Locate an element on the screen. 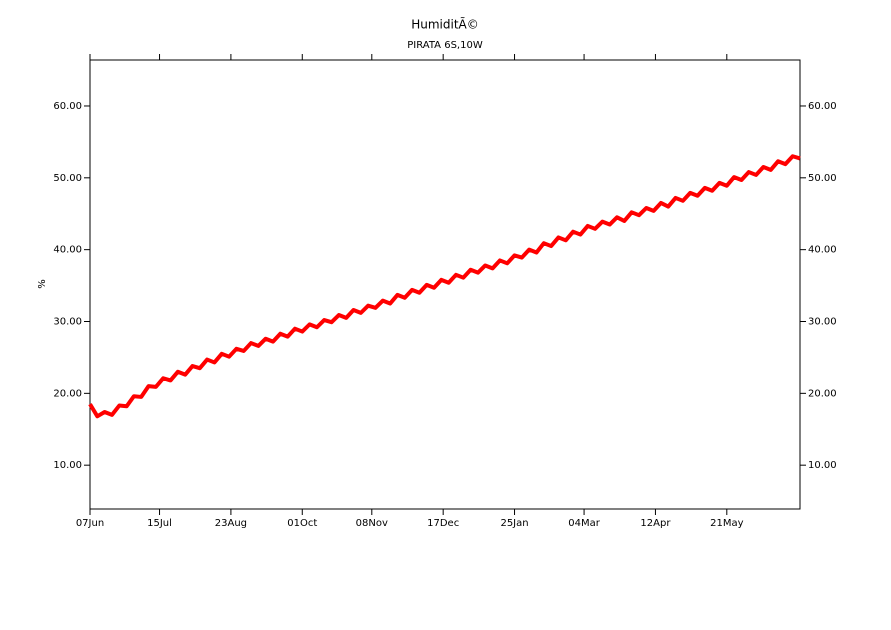 This screenshot has width=891, height=630. x-tick-label: 17Dec is located at coordinates (443, 523).